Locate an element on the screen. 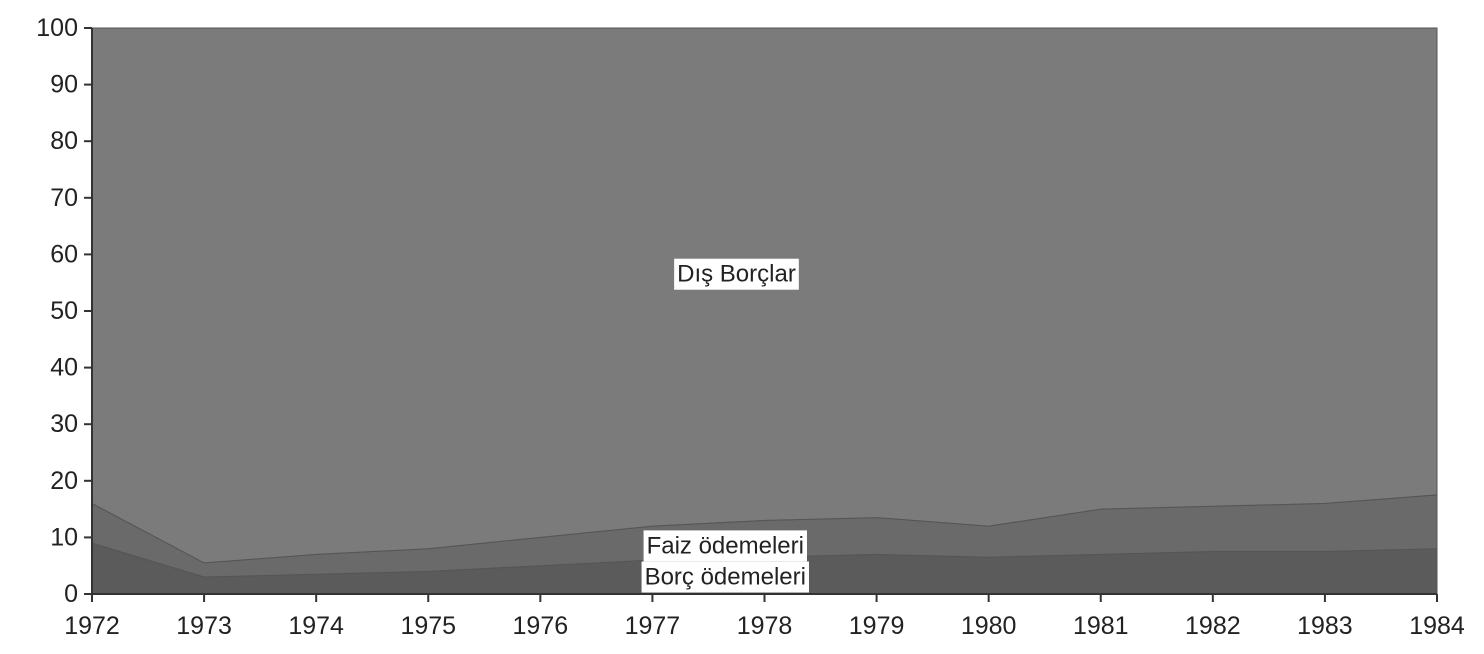 The image size is (1484, 654). x-tick-label: 1984 is located at coordinates (1437, 626).